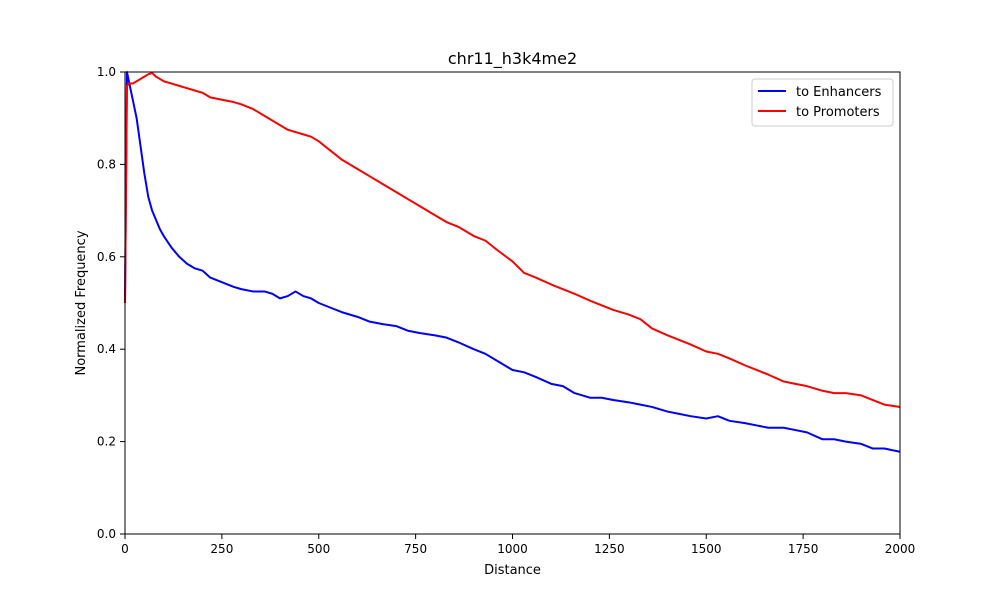 Image resolution: width=1000 pixels, height=600 pixels. I want to click on x-tick-label: 0, so click(125, 549).